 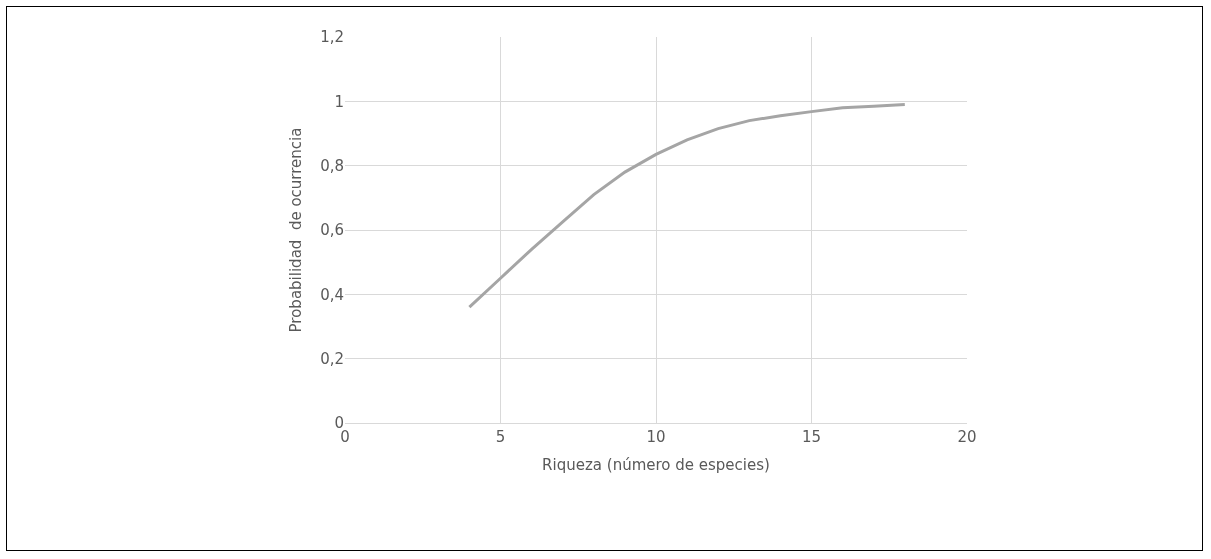 I want to click on y-tick-label: 1, so click(x=339, y=101).